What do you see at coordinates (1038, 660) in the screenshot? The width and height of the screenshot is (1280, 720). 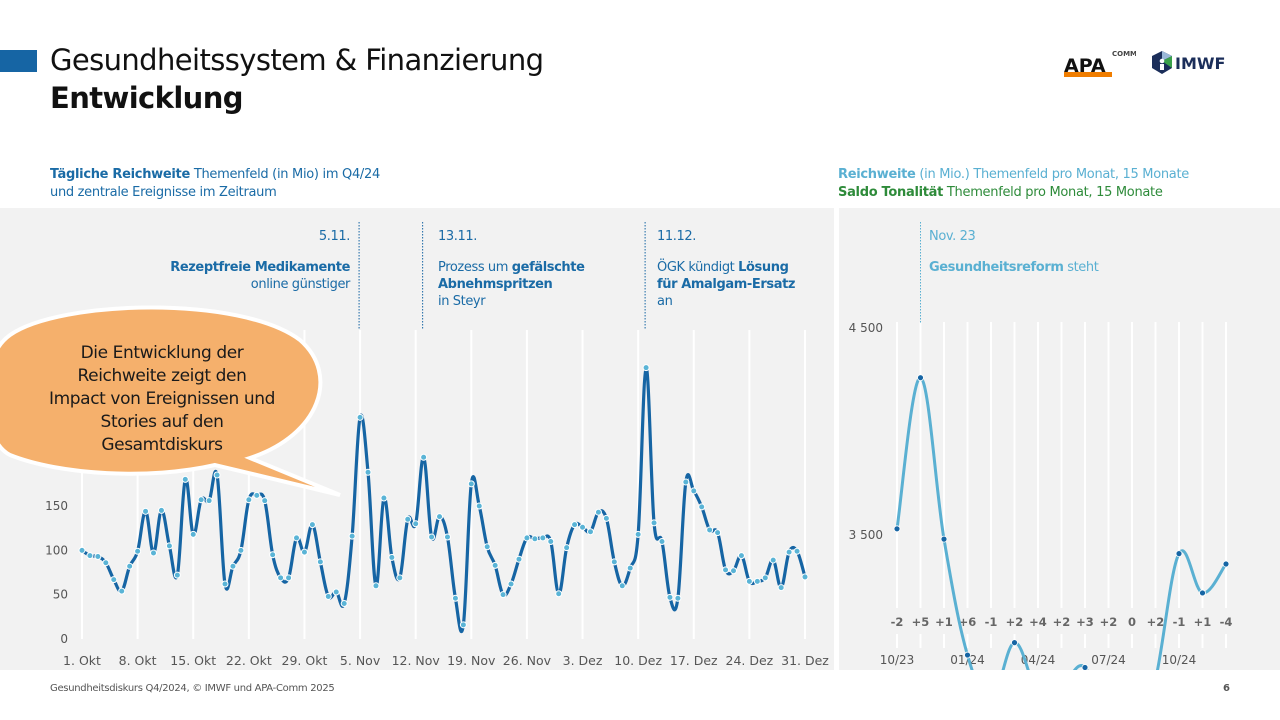 I see `x-tick-label: 04/24` at bounding box center [1038, 660].